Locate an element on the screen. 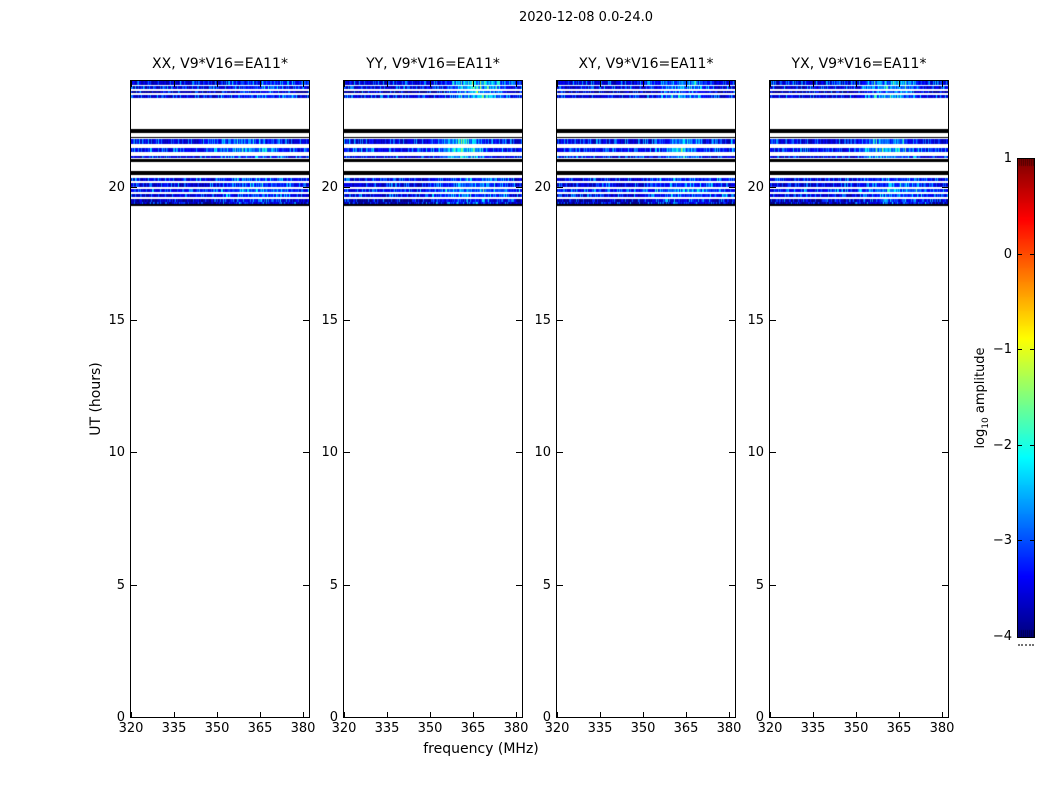 The image size is (1050, 800). panel-xy is located at coordinates (646, 399).